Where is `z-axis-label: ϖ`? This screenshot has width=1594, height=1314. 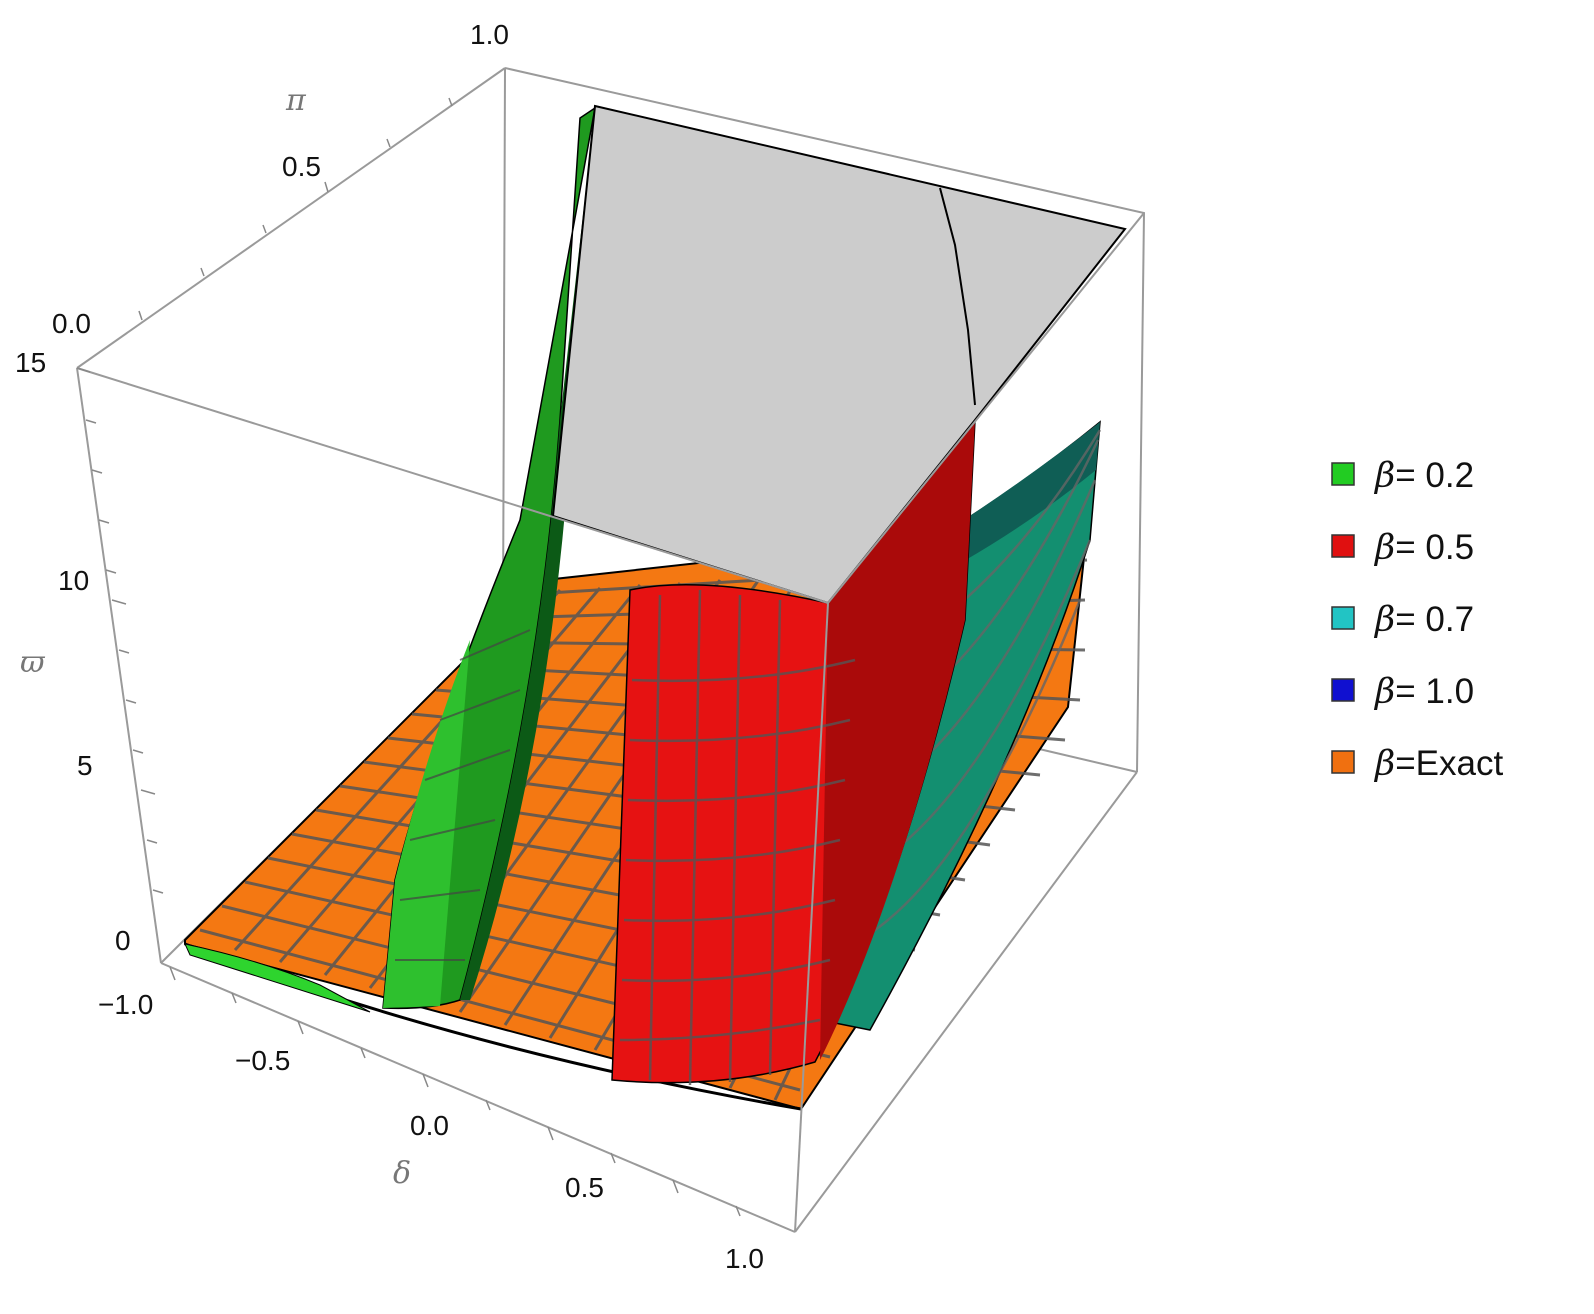
z-axis-label: ϖ is located at coordinates (33, 662).